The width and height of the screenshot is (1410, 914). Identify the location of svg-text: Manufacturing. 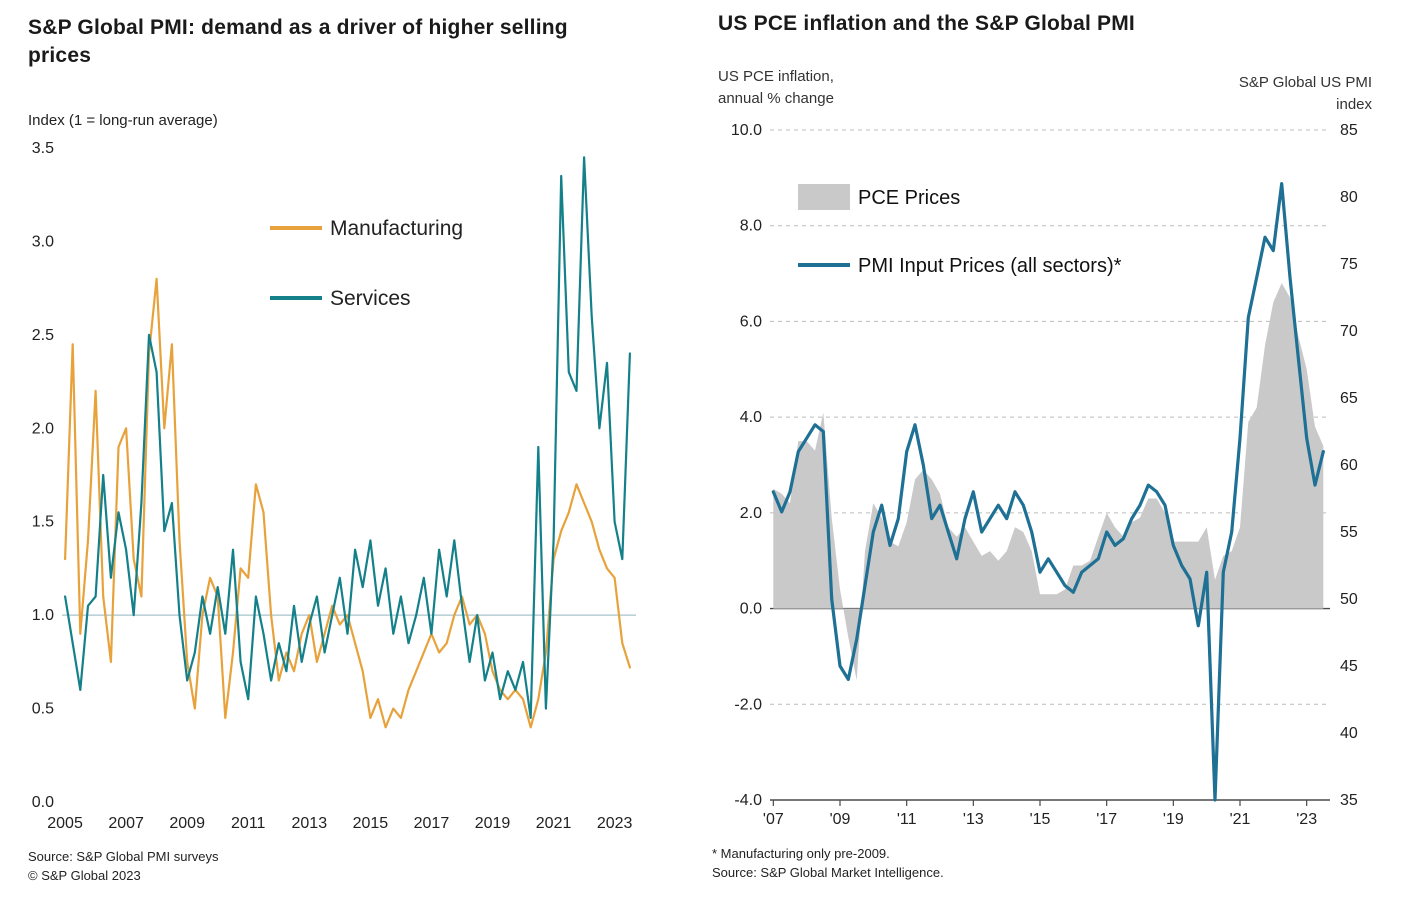
(396, 228).